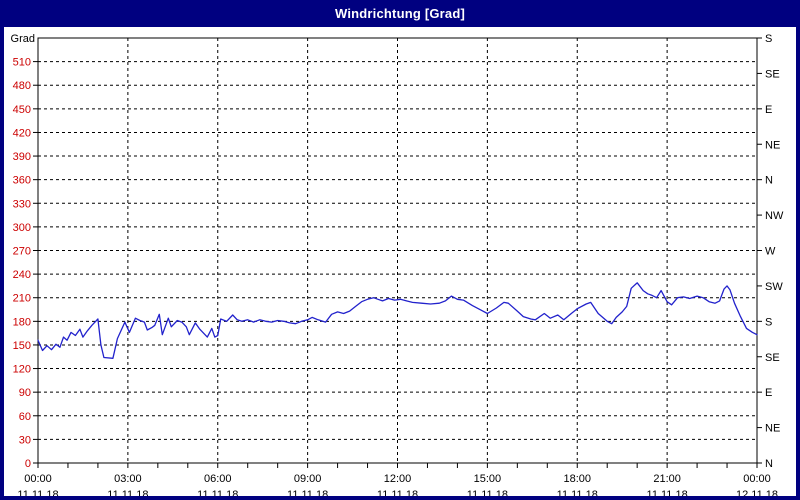 The width and height of the screenshot is (800, 500). Describe the element at coordinates (22, 133) in the screenshot. I see `y-axis-tick-label: 420` at that location.